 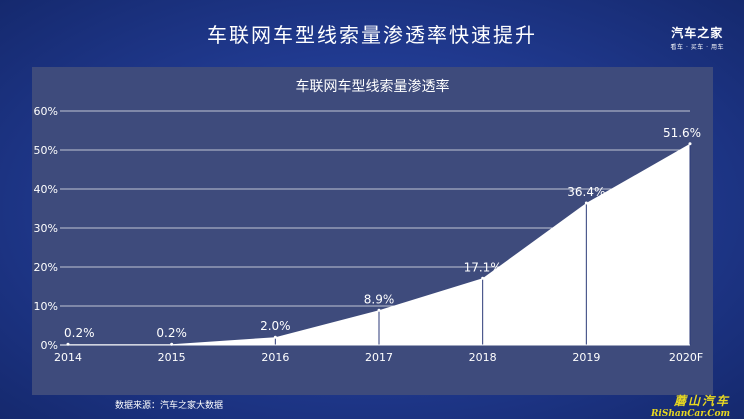 I want to click on x-tick-label: 2017, so click(x=379, y=357).